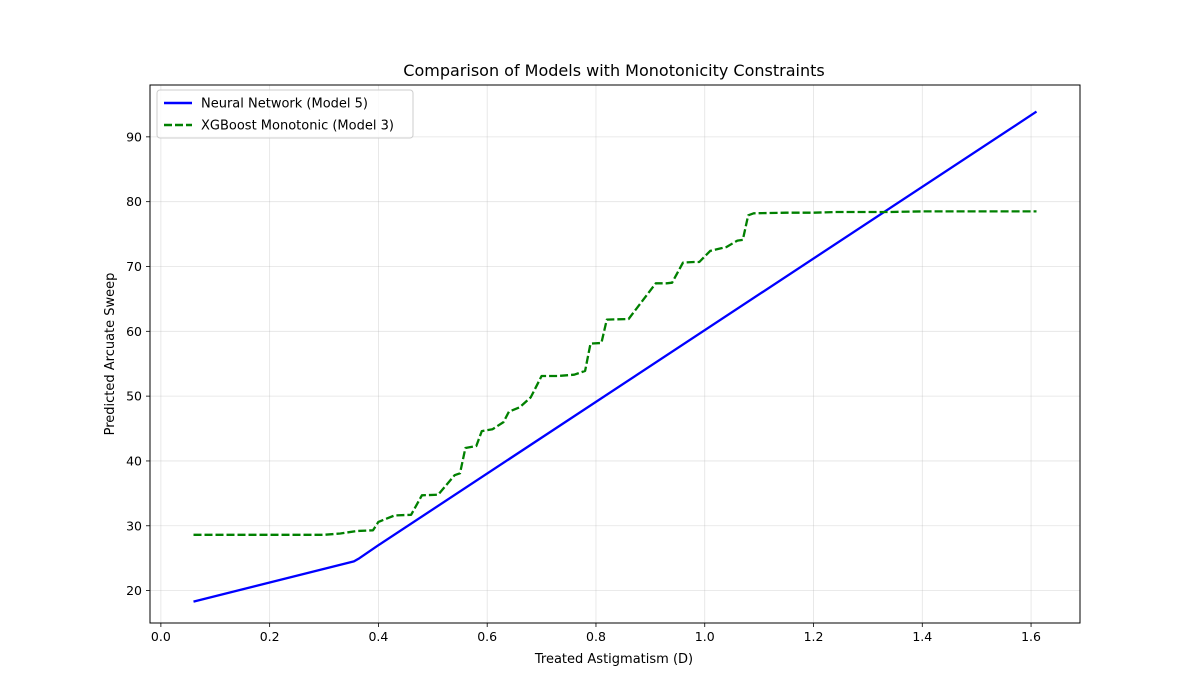 The height and width of the screenshot is (700, 1200). What do you see at coordinates (814, 636) in the screenshot?
I see `x-tick-label: 1.2` at bounding box center [814, 636].